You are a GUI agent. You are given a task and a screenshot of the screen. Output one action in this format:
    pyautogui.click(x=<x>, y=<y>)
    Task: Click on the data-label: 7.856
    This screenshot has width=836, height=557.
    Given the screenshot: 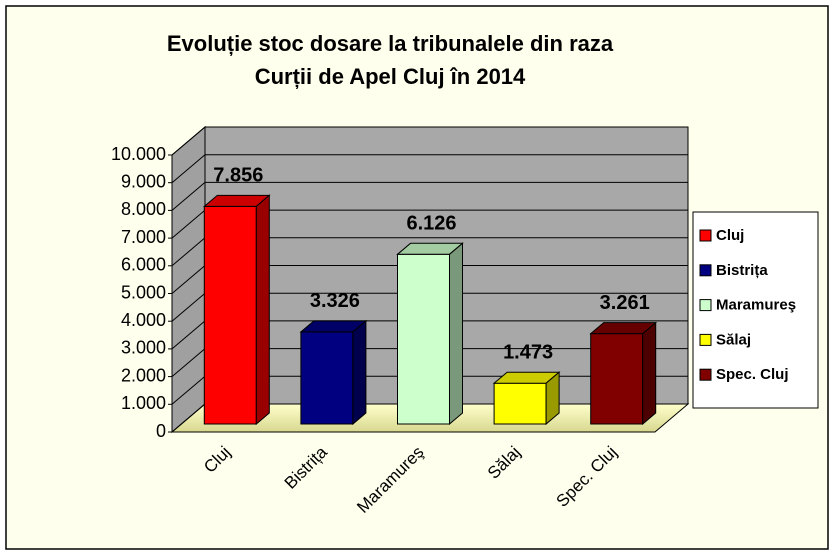 What is the action you would take?
    pyautogui.click(x=238, y=176)
    